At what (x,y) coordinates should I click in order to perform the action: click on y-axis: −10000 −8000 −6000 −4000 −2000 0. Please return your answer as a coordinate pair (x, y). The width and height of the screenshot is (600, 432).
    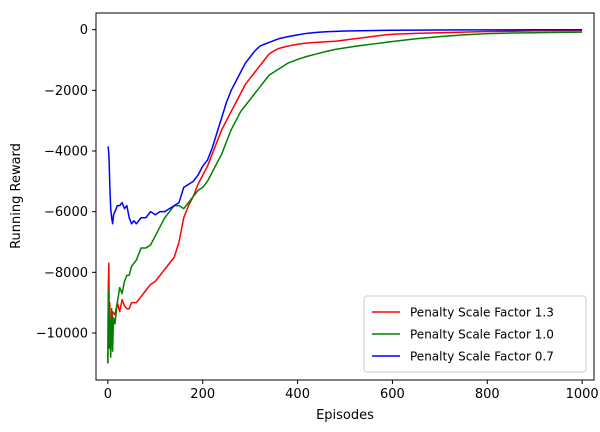
    Looking at the image, I should click on (66, 182).